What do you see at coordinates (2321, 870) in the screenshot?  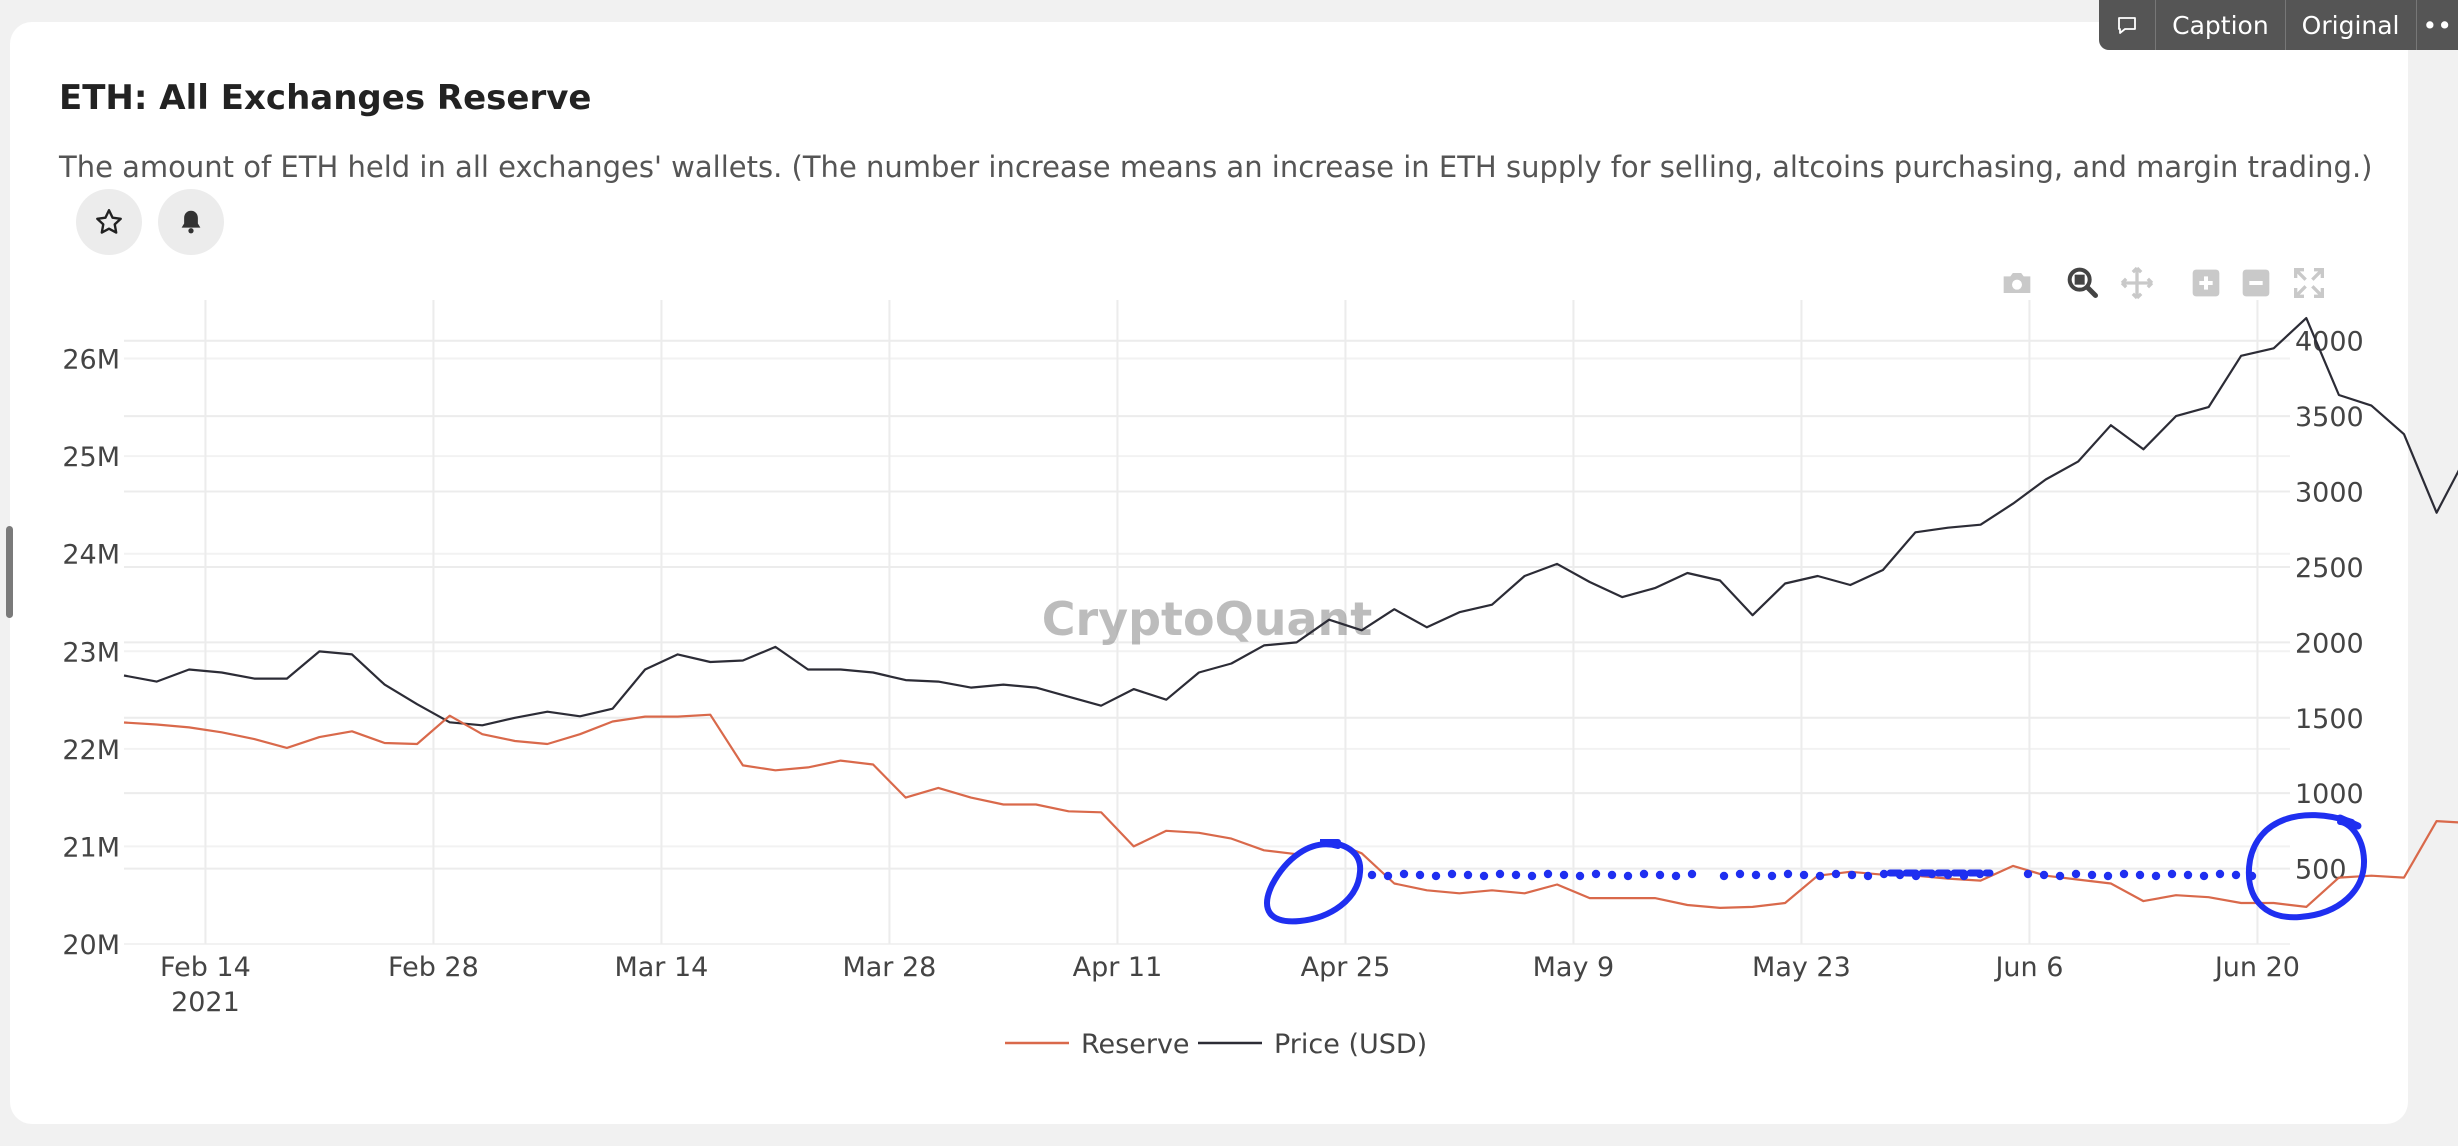 I see `y-right-tick-label: 500` at bounding box center [2321, 870].